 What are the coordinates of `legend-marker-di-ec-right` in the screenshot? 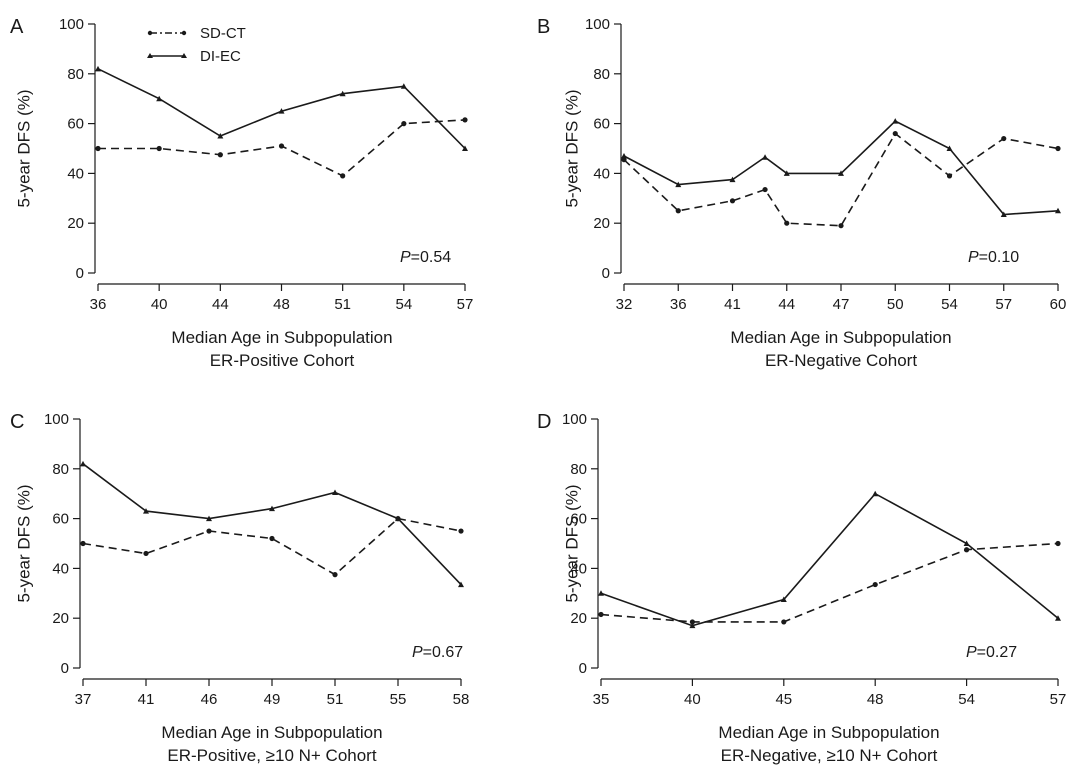 It's located at (184, 55).